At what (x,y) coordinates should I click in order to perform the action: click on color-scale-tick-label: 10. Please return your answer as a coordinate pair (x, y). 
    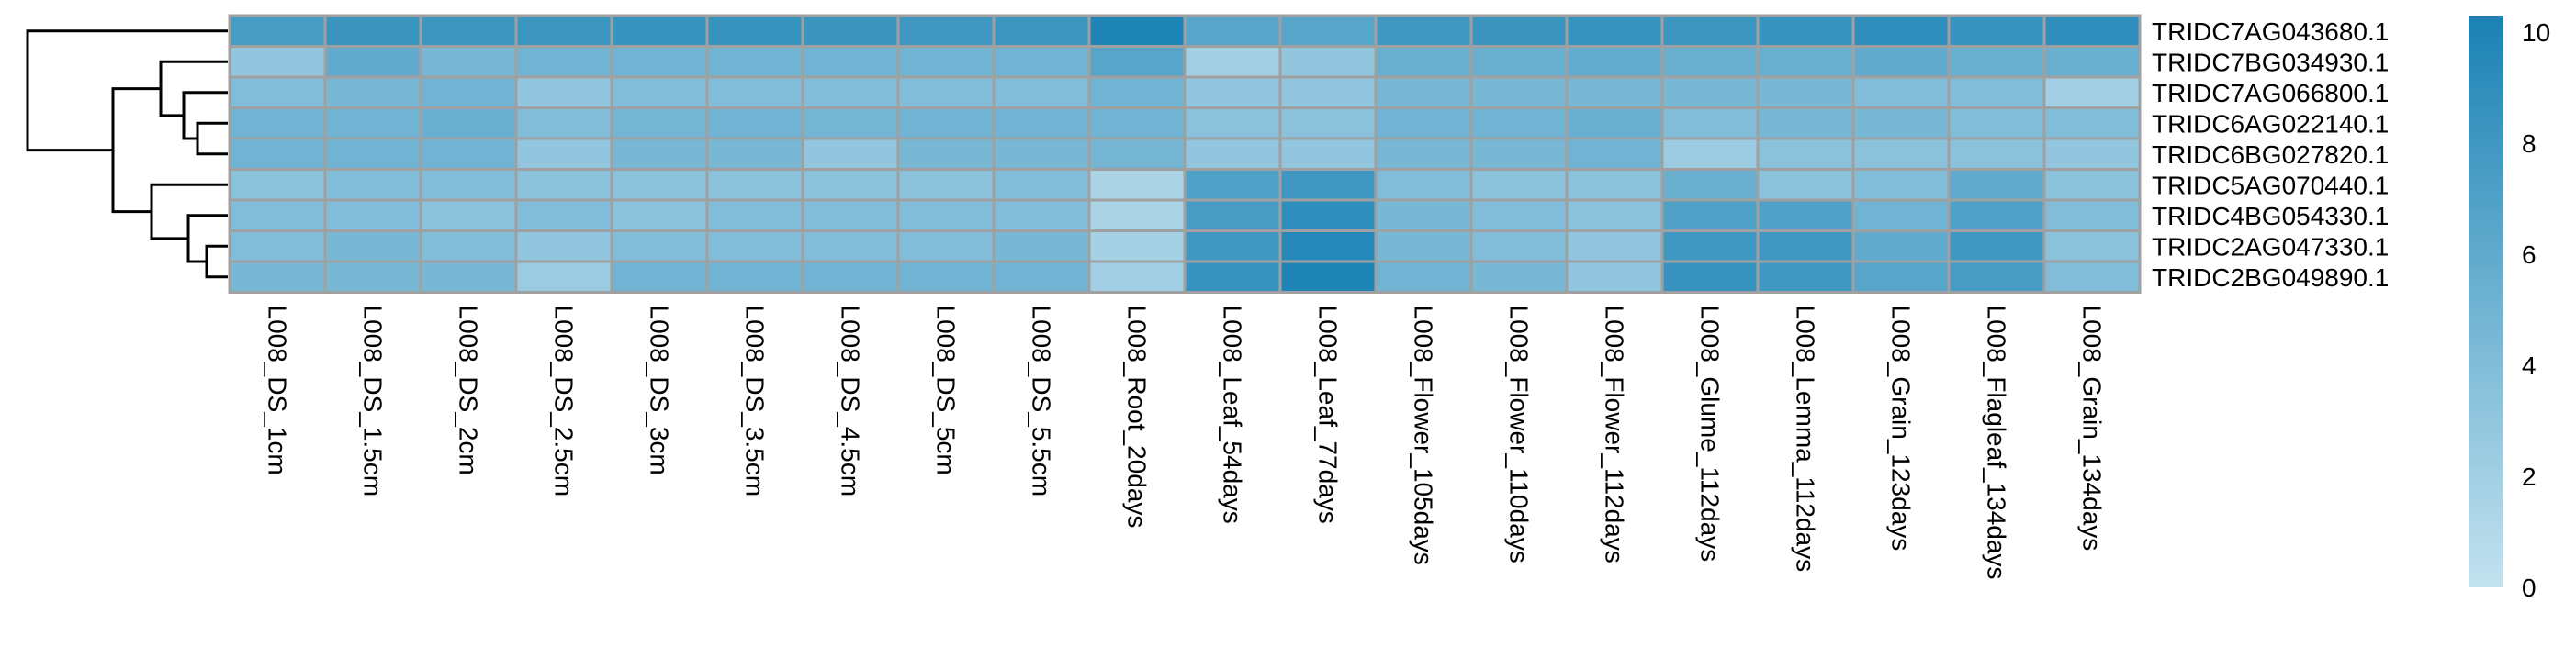
    Looking at the image, I should click on (2536, 32).